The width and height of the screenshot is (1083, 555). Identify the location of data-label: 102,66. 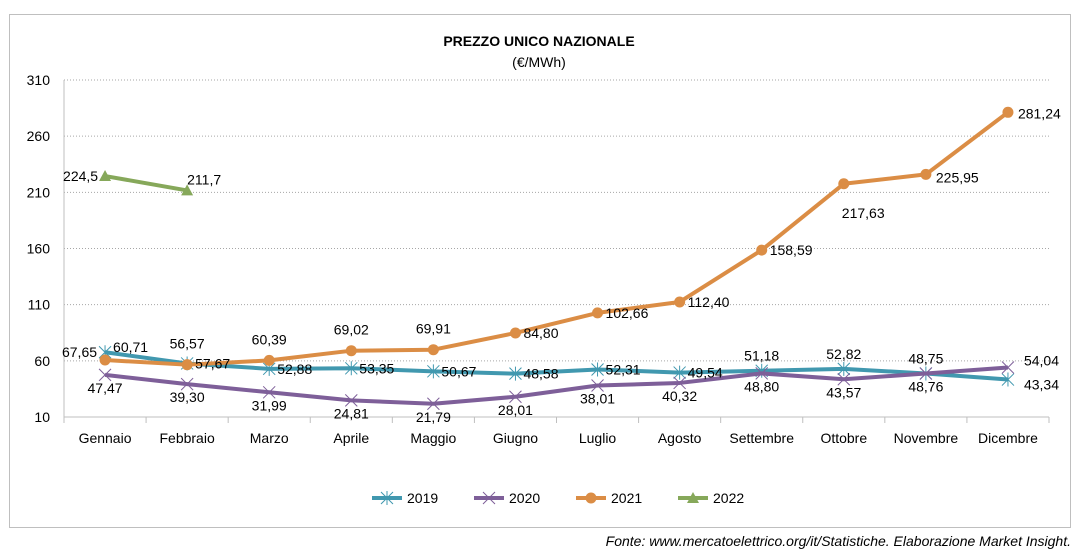
(627, 313).